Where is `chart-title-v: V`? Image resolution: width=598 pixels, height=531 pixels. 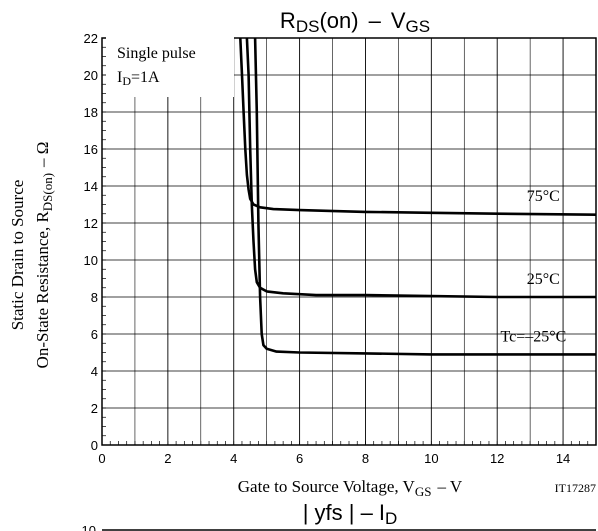 chart-title-v: V is located at coordinates (398, 20).